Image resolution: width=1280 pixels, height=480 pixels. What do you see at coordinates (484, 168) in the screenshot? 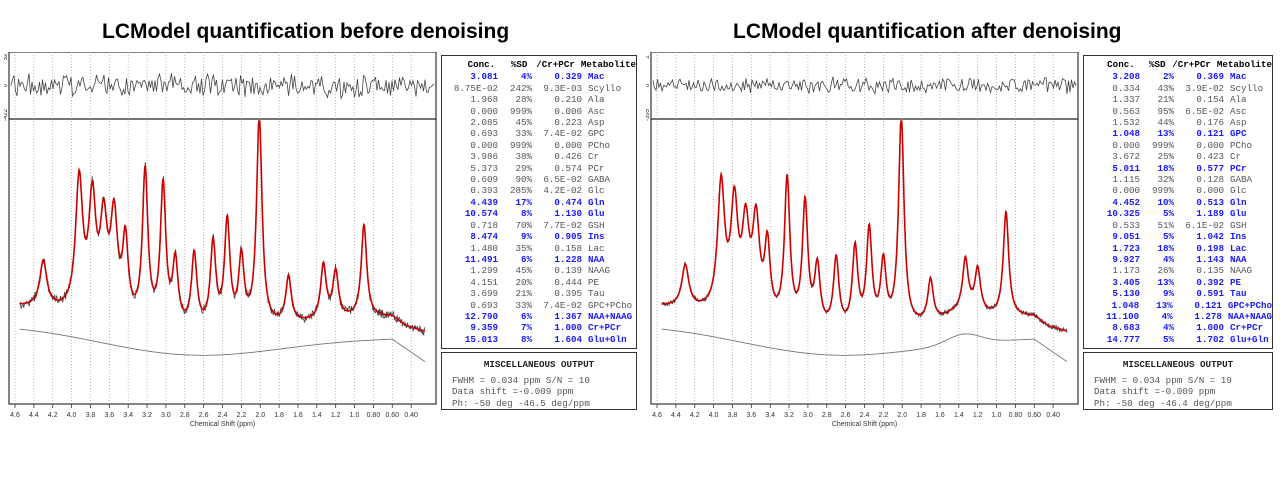
I see `conc-value: 5.373` at bounding box center [484, 168].